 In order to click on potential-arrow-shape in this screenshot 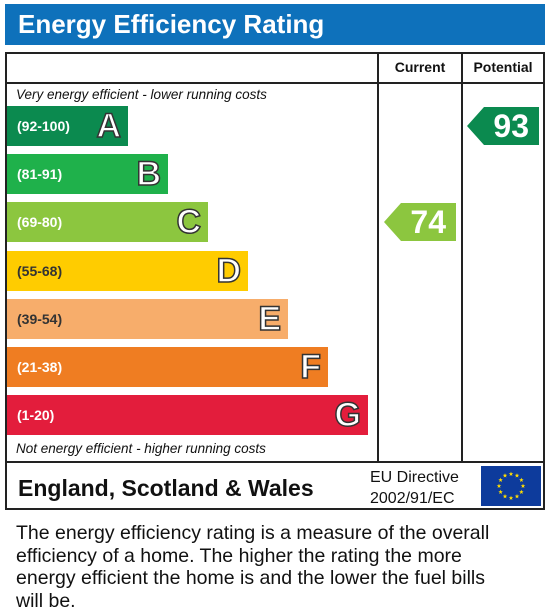, I will do `click(503, 126)`.